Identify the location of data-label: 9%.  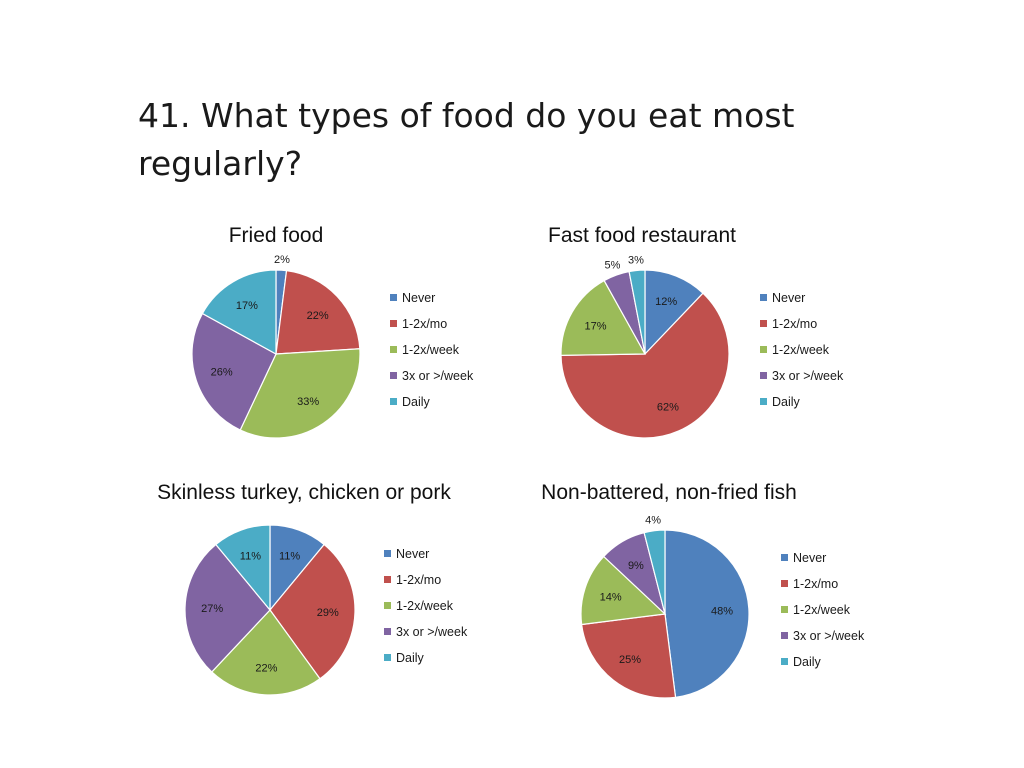
(636, 566).